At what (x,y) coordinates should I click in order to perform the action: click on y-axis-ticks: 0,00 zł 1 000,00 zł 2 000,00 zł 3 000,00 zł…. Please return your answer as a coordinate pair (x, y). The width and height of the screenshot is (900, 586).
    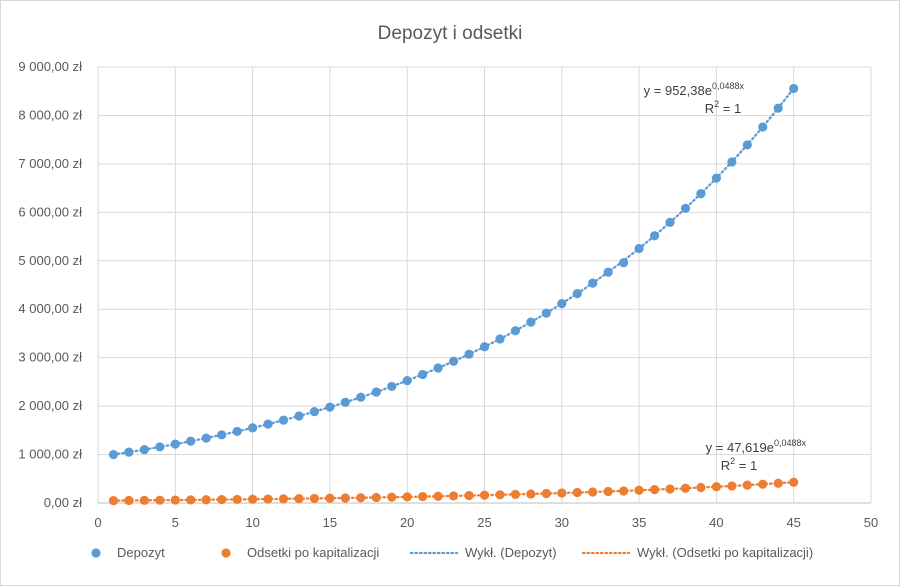
    Looking at the image, I should click on (50, 284).